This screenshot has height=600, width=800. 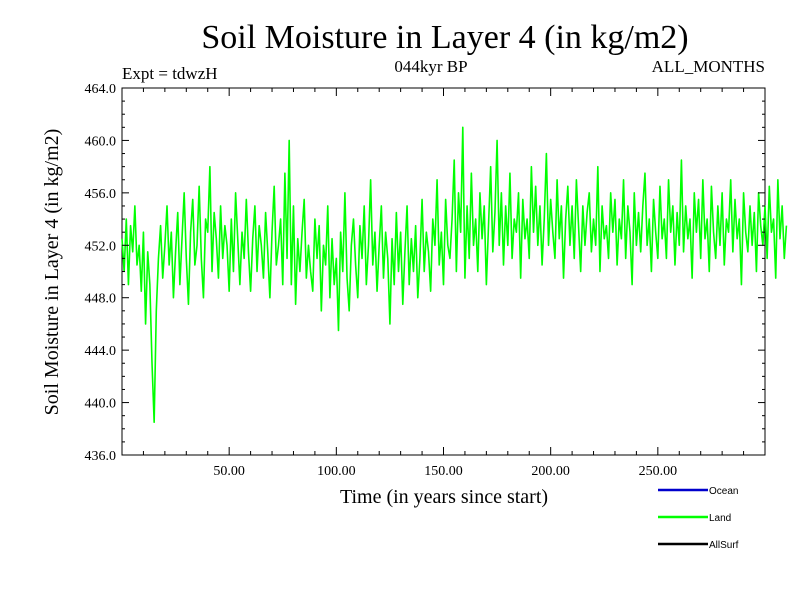 What do you see at coordinates (698, 518) in the screenshot?
I see `legend: Ocean Land AllSurf` at bounding box center [698, 518].